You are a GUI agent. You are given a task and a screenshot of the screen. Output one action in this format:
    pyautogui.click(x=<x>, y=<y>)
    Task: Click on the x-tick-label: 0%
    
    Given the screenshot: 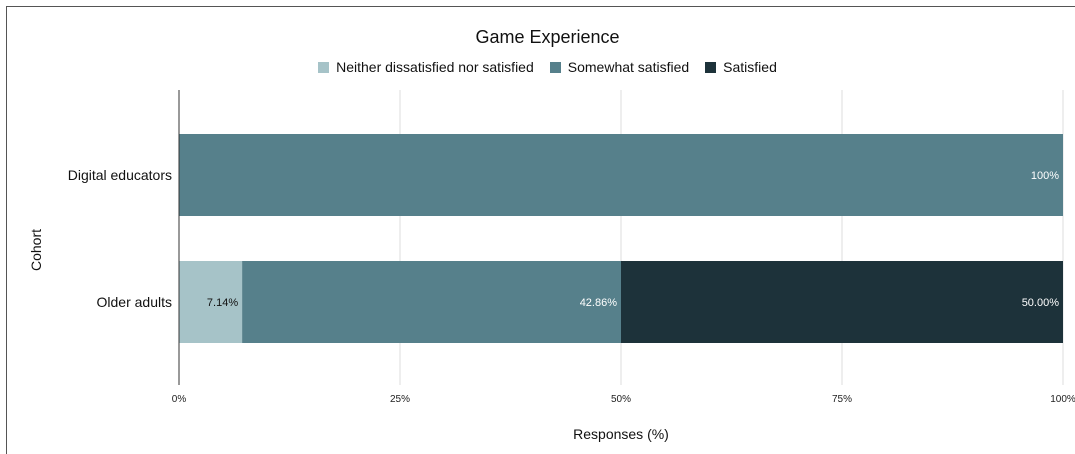 What is the action you would take?
    pyautogui.click(x=179, y=399)
    